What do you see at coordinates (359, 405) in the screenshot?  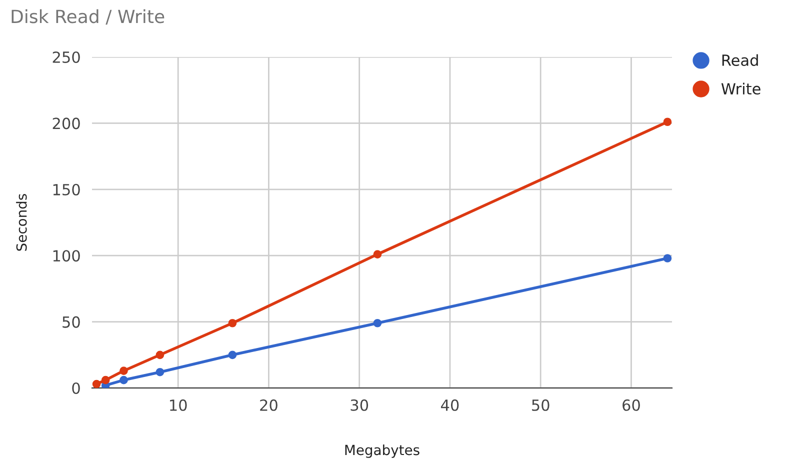 I see `x-tick-label: 30` at bounding box center [359, 405].